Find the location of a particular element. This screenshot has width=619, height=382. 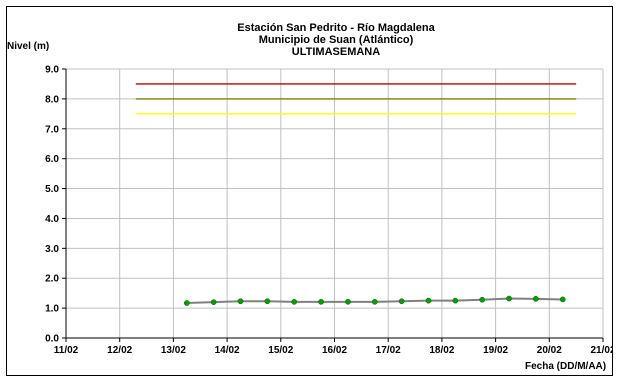

x-tick-label: 15/02 is located at coordinates (280, 350).